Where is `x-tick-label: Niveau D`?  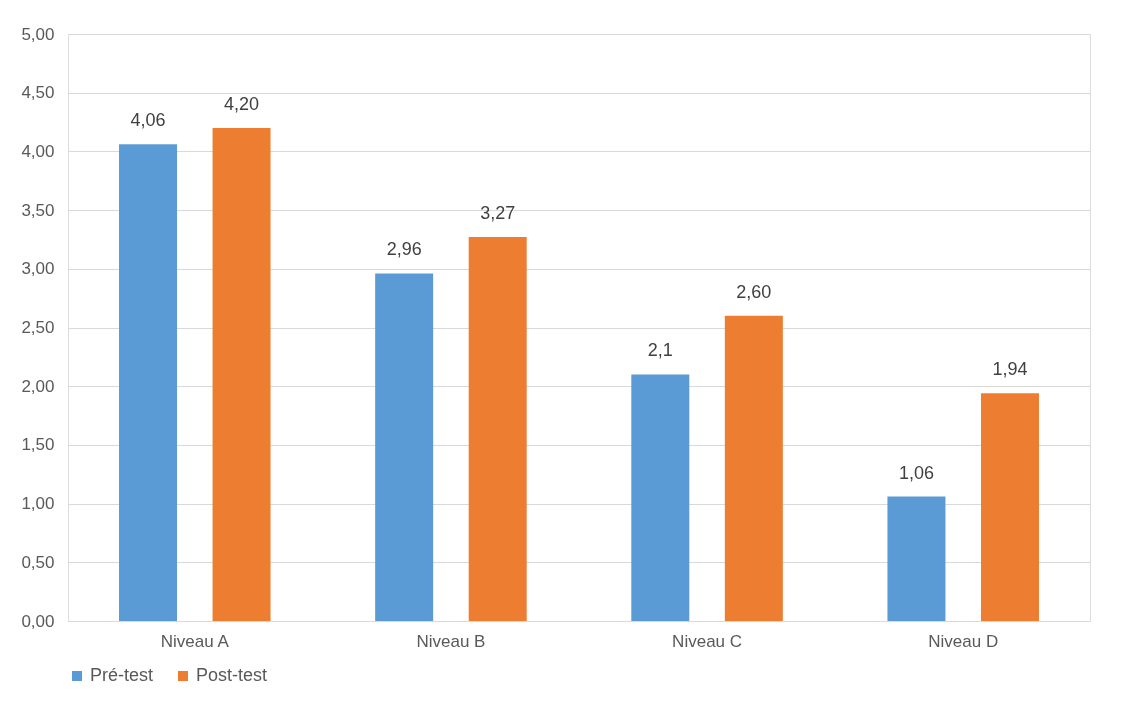 x-tick-label: Niveau D is located at coordinates (963, 641).